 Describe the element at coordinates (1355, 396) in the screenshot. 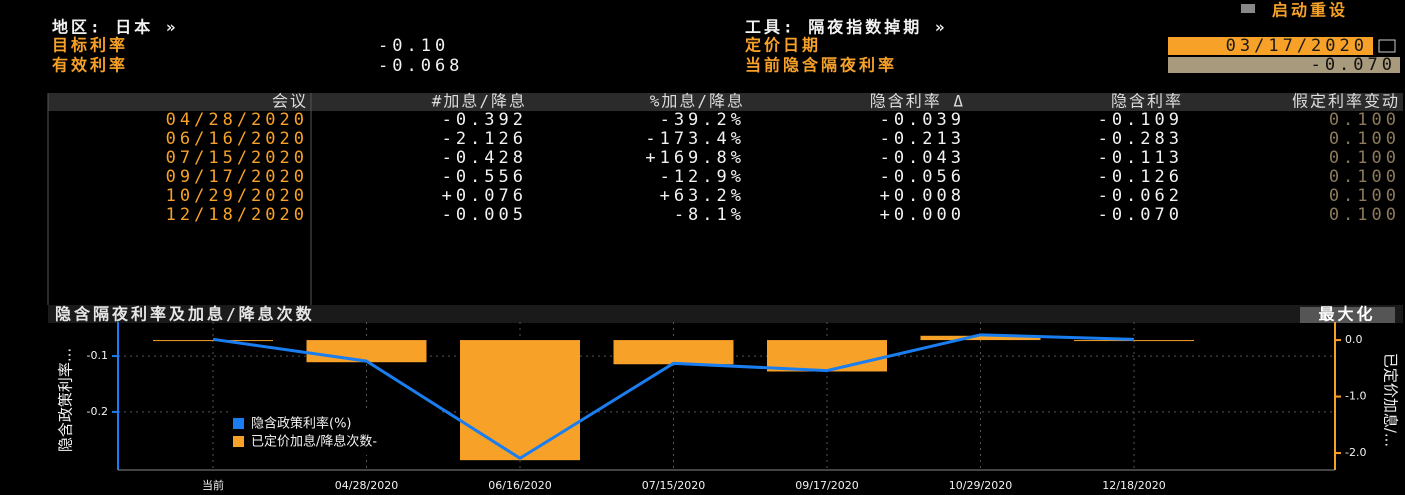

I see `y2-tick-label: -1.0` at that location.